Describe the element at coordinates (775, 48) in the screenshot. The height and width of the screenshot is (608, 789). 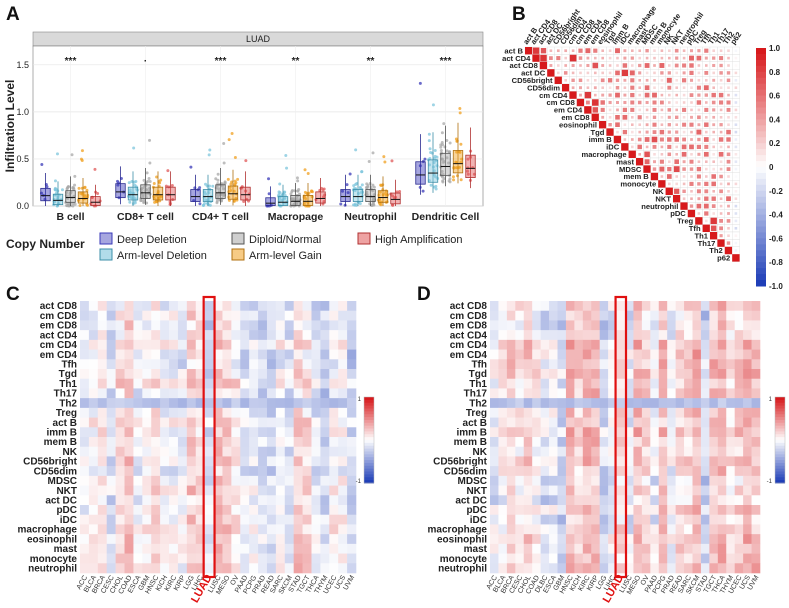
I see `scale-tick-label: 1.0` at that location.